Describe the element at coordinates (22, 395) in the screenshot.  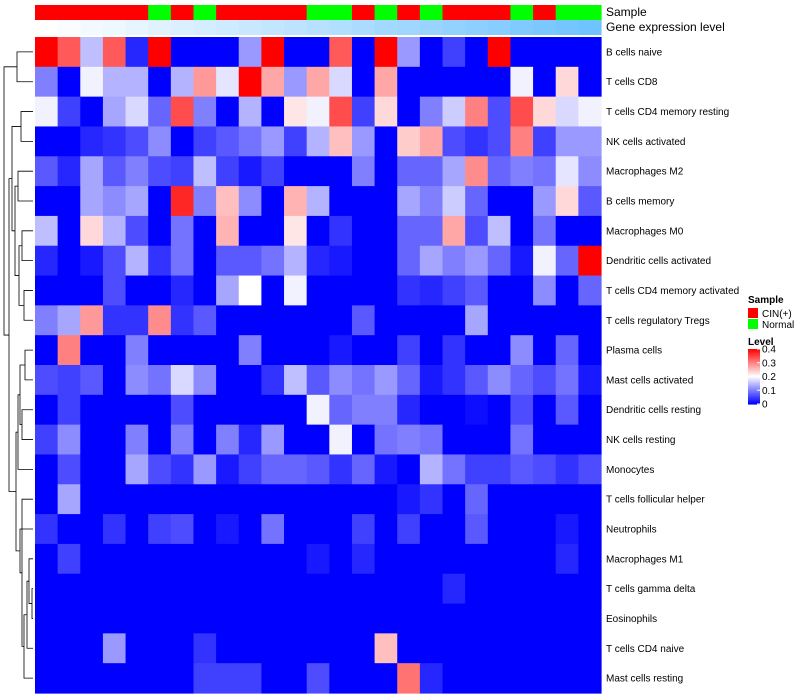
I see `dendrogram-branch` at that location.